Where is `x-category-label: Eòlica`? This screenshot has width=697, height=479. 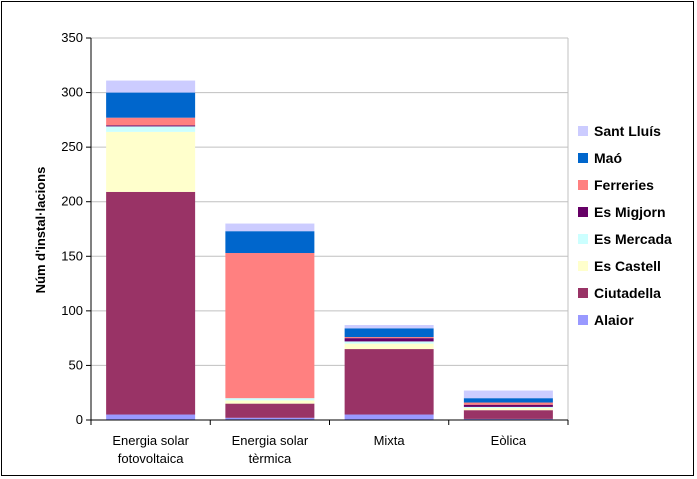
x-category-label: Eòlica is located at coordinates (509, 440).